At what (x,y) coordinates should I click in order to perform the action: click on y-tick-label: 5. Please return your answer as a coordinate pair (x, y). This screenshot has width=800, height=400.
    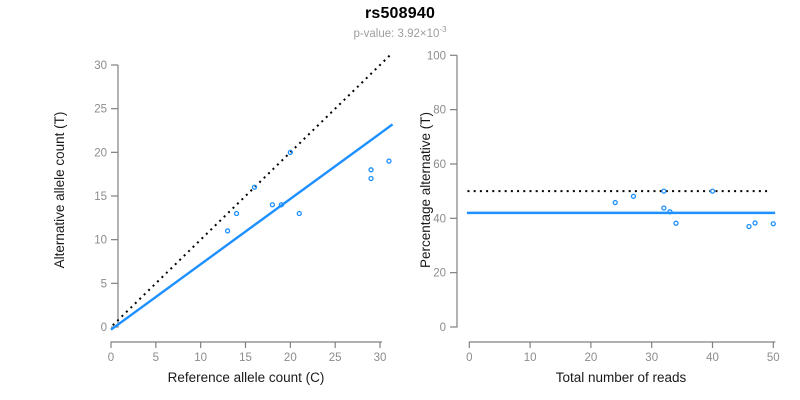
    Looking at the image, I should click on (104, 284).